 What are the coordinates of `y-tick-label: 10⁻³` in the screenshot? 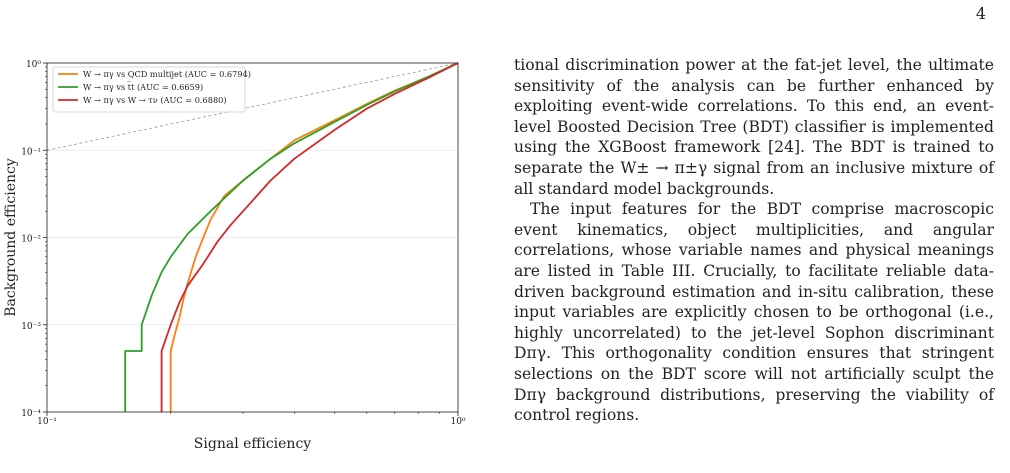 It's located at (31, 327).